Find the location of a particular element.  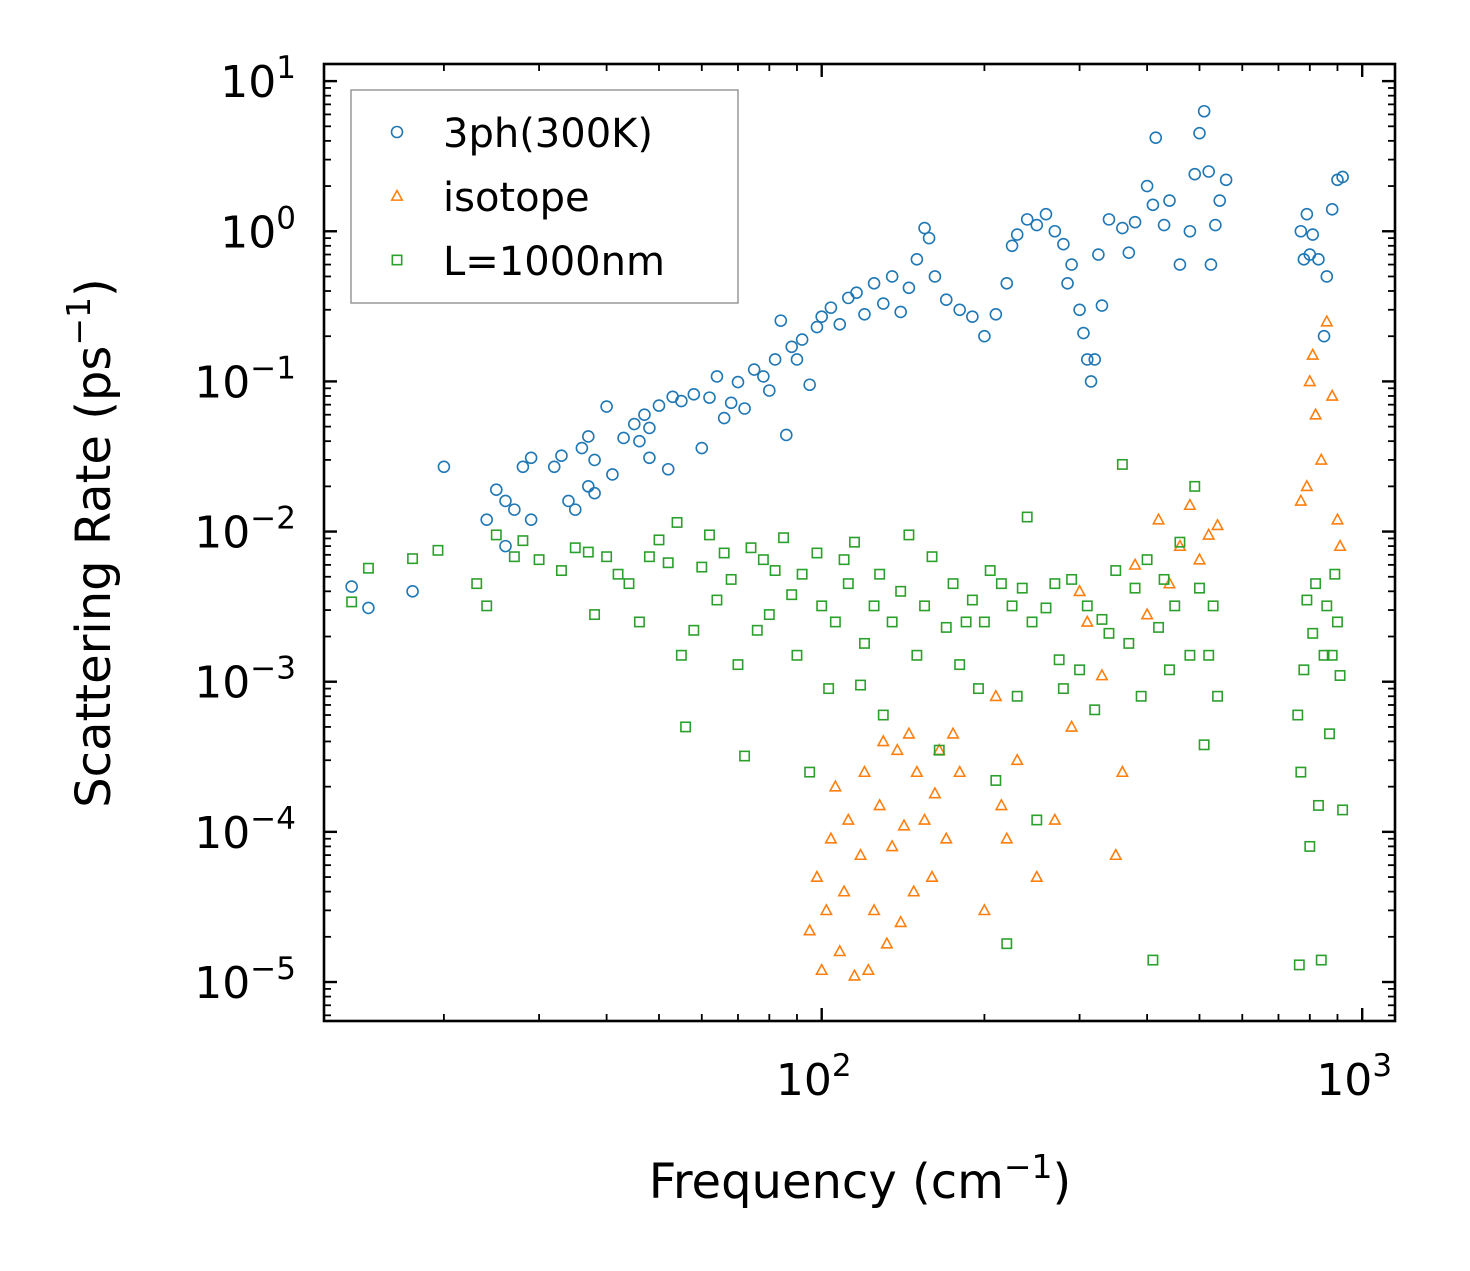

legend-label: L=1000nm is located at coordinates (554, 262).